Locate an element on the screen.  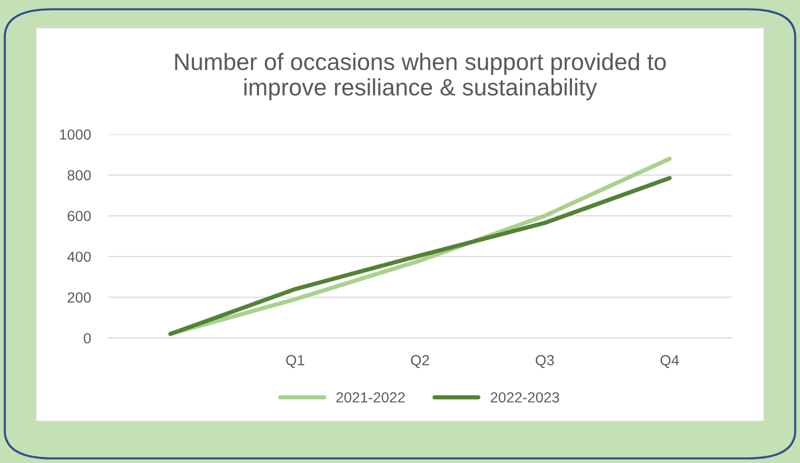
x-tick-label: Q1 is located at coordinates (295, 361).